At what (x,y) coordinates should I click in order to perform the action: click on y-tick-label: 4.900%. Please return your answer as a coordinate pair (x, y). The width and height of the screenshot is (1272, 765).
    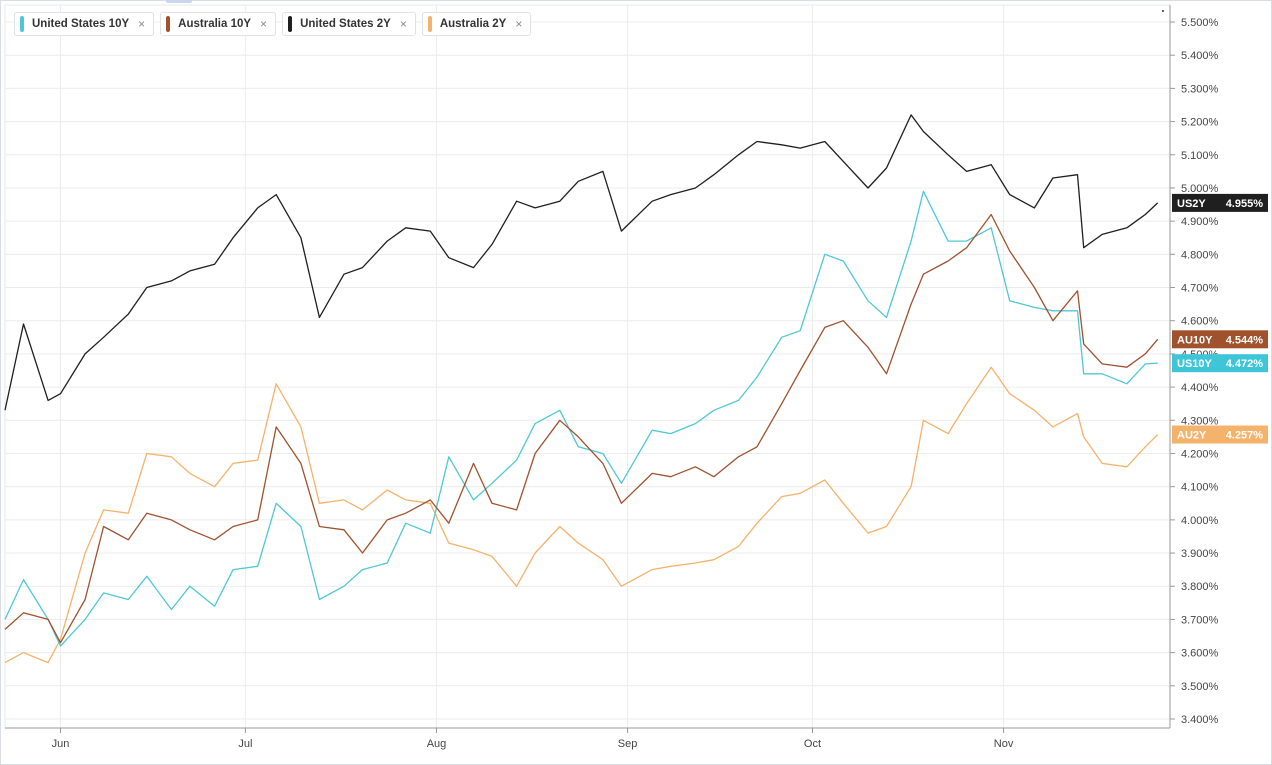
    Looking at the image, I should click on (1200, 222).